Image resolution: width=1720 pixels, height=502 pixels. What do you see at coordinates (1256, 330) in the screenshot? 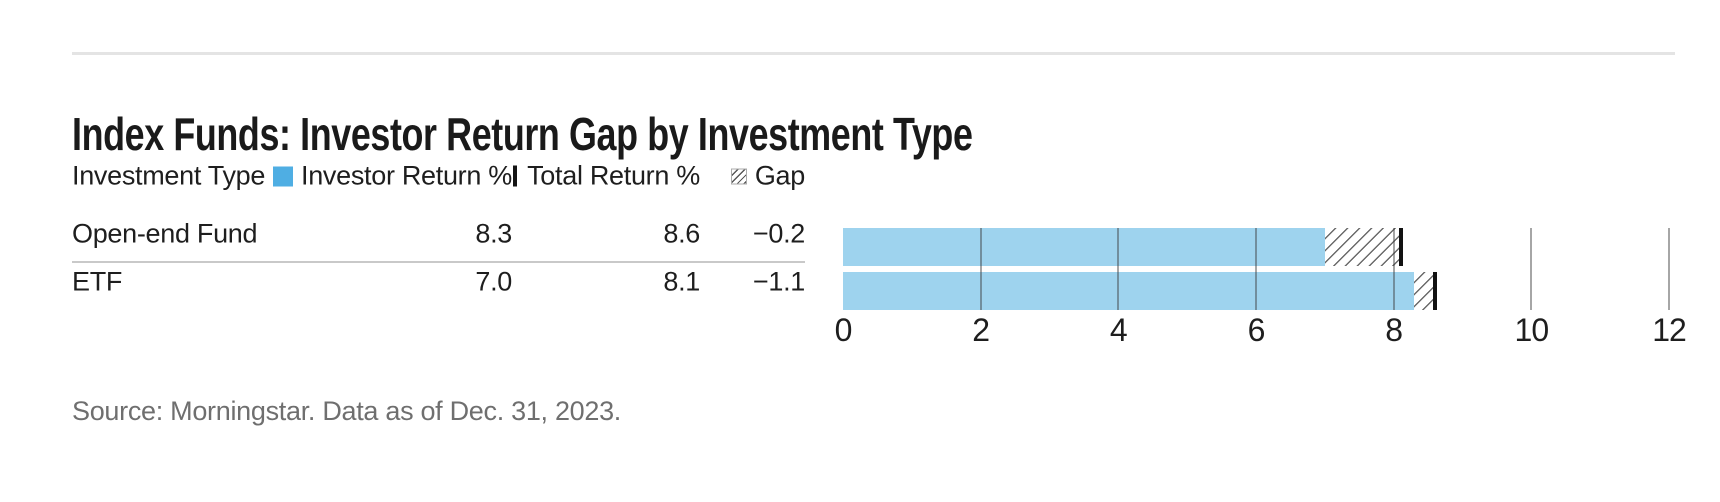
I see `x-tick-label: 6` at bounding box center [1256, 330].